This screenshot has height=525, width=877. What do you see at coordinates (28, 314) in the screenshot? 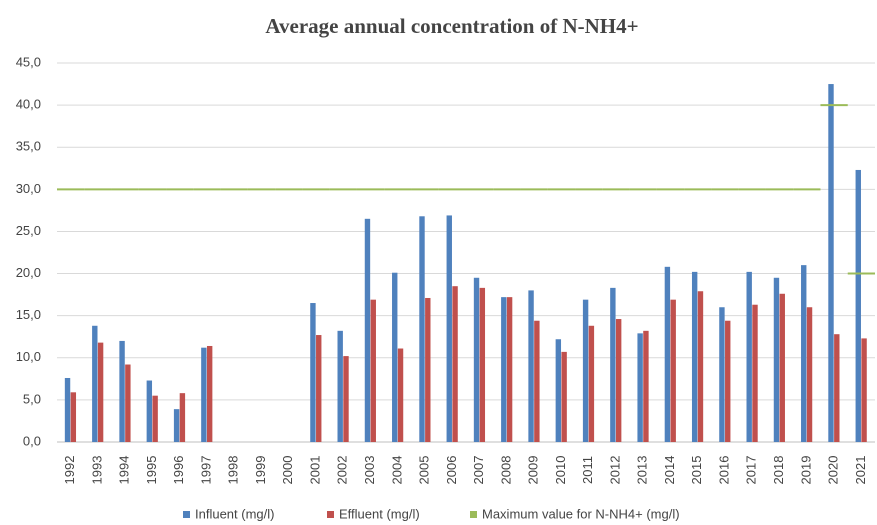
I see `y-tick-label: 15,0` at bounding box center [28, 314].